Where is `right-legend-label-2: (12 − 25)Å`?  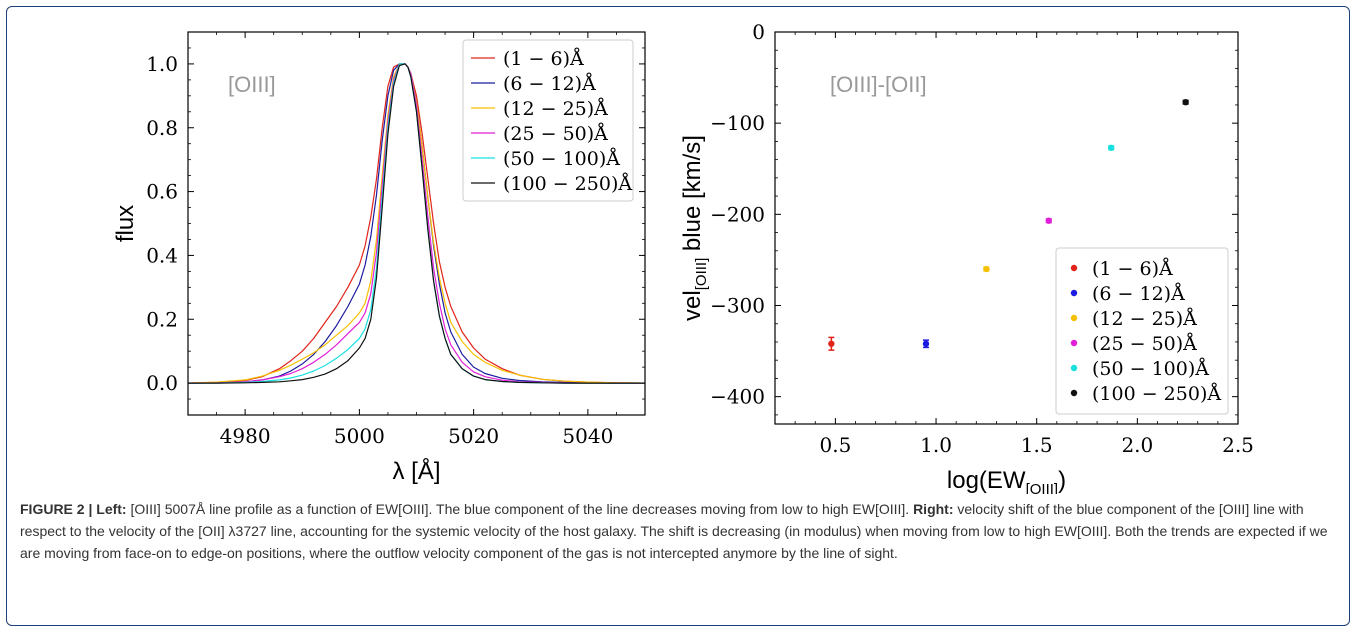
right-legend-label-2: (12 − 25)Å is located at coordinates (1144, 319).